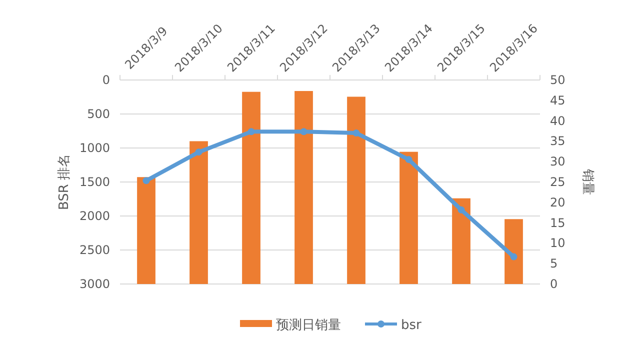 This screenshot has width=640, height=341. What do you see at coordinates (308, 325) in the screenshot?
I see `legend-label: 预测日销量` at bounding box center [308, 325].